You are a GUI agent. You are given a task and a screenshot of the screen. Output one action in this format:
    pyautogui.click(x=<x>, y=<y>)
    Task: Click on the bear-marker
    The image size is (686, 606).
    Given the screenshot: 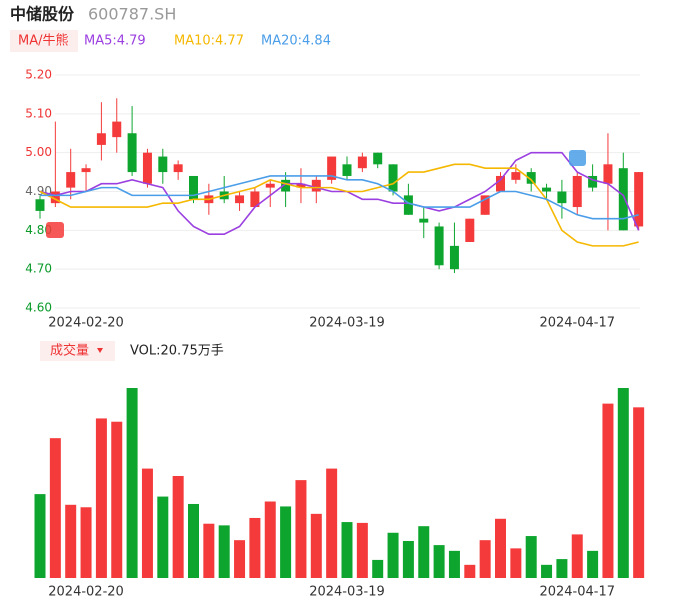 What is the action you would take?
    pyautogui.click(x=577, y=158)
    